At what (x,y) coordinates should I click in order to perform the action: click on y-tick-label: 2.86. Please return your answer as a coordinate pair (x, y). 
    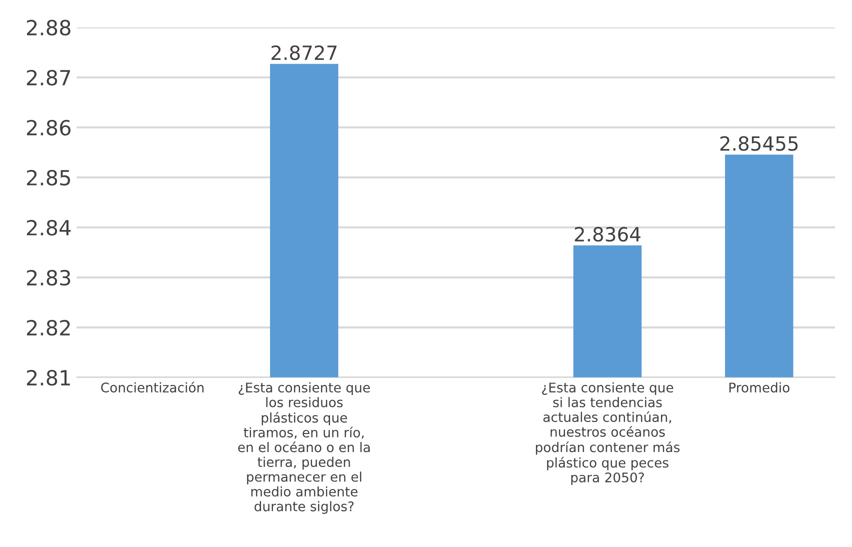
    Looking at the image, I should click on (48, 128).